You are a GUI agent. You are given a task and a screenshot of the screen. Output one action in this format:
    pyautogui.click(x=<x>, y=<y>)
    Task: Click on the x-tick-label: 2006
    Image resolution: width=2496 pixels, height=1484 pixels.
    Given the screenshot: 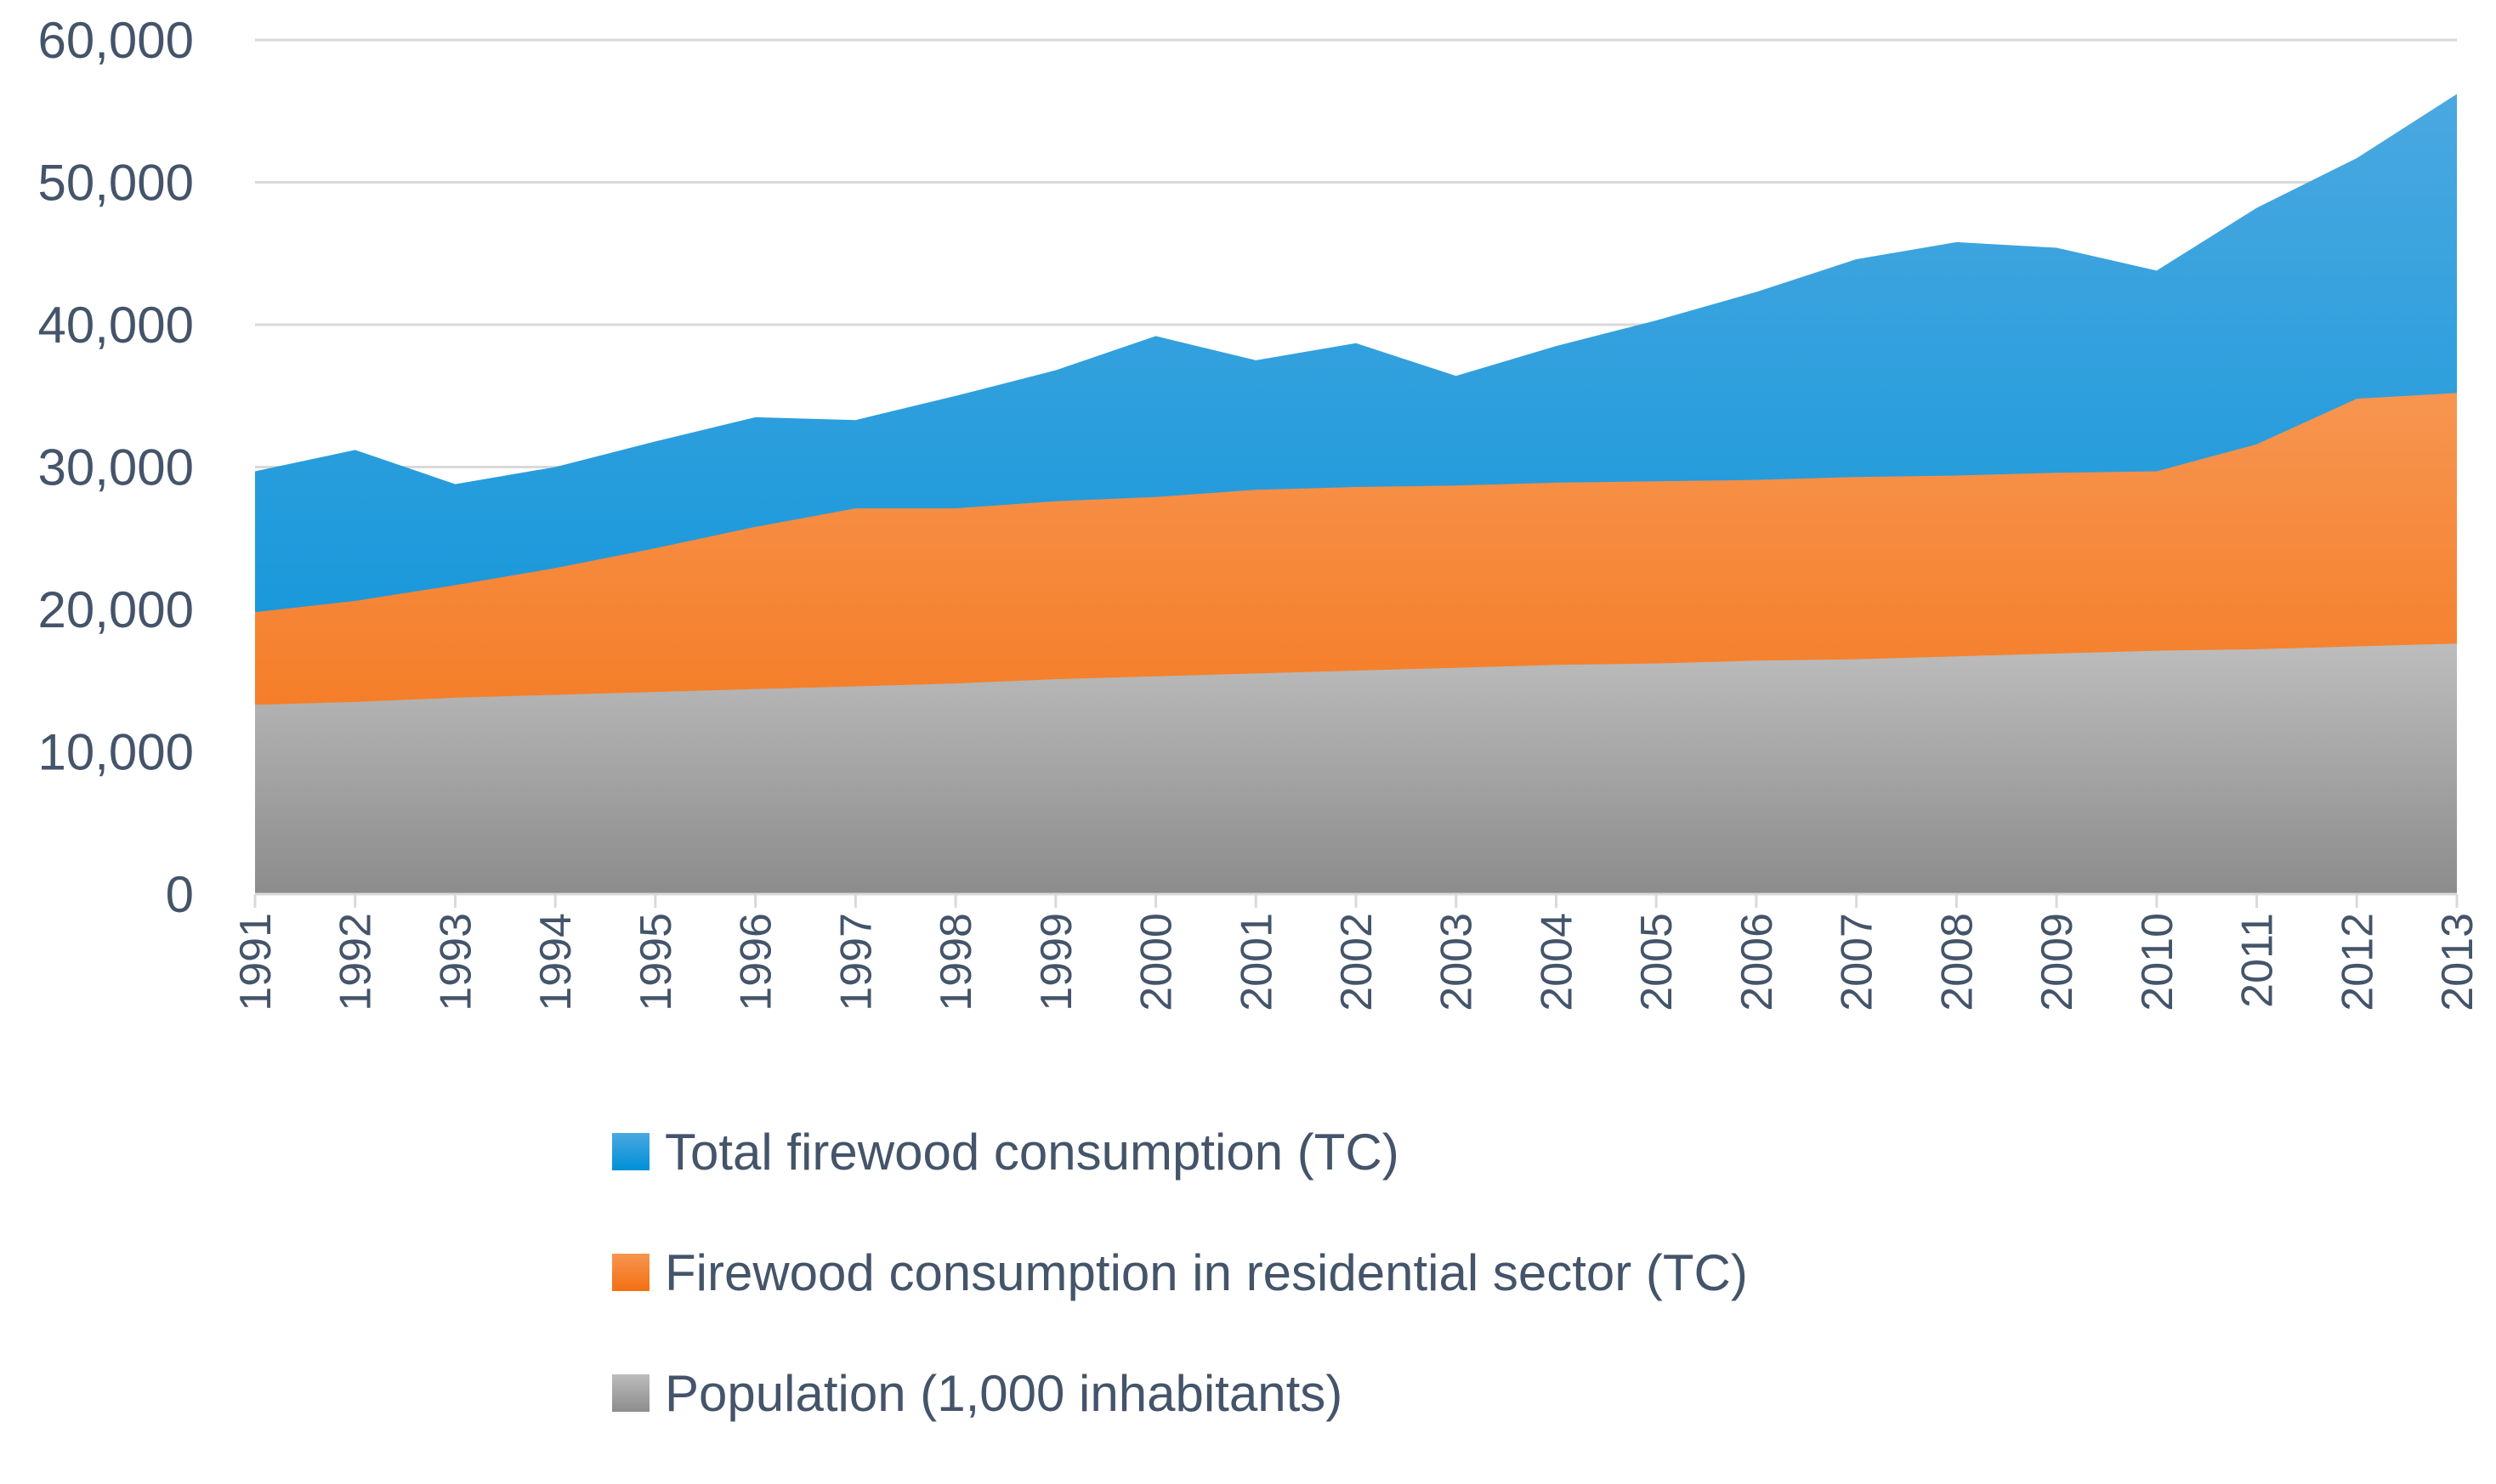 What is the action you would take?
    pyautogui.click(x=1757, y=962)
    